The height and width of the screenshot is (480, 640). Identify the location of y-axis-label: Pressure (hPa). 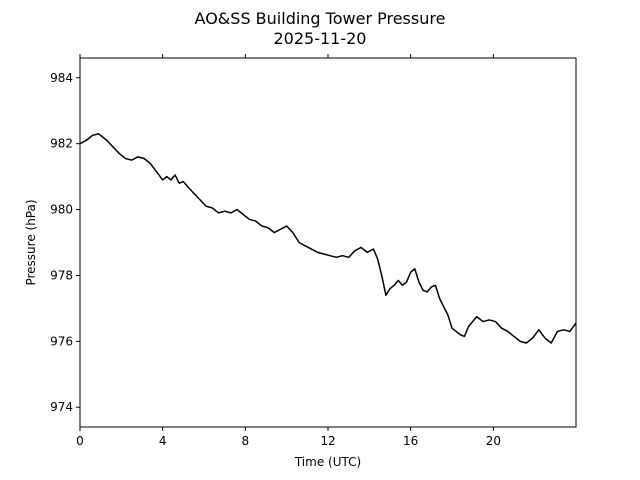
(31, 242).